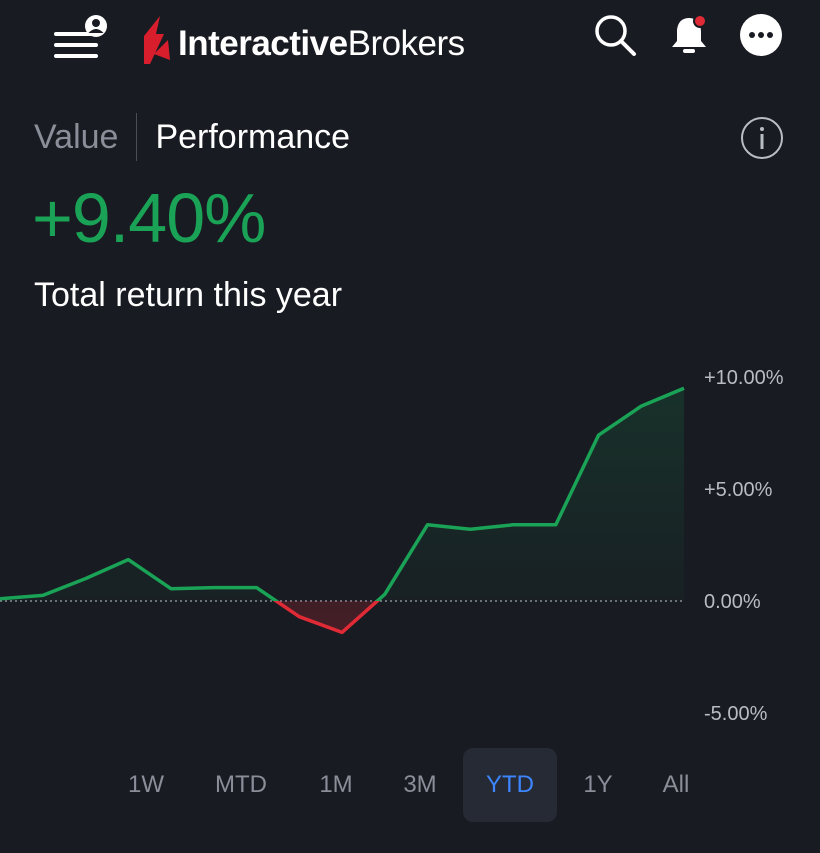 The width and height of the screenshot is (820, 853). I want to click on y-tick-label: +10.00%, so click(744, 378).